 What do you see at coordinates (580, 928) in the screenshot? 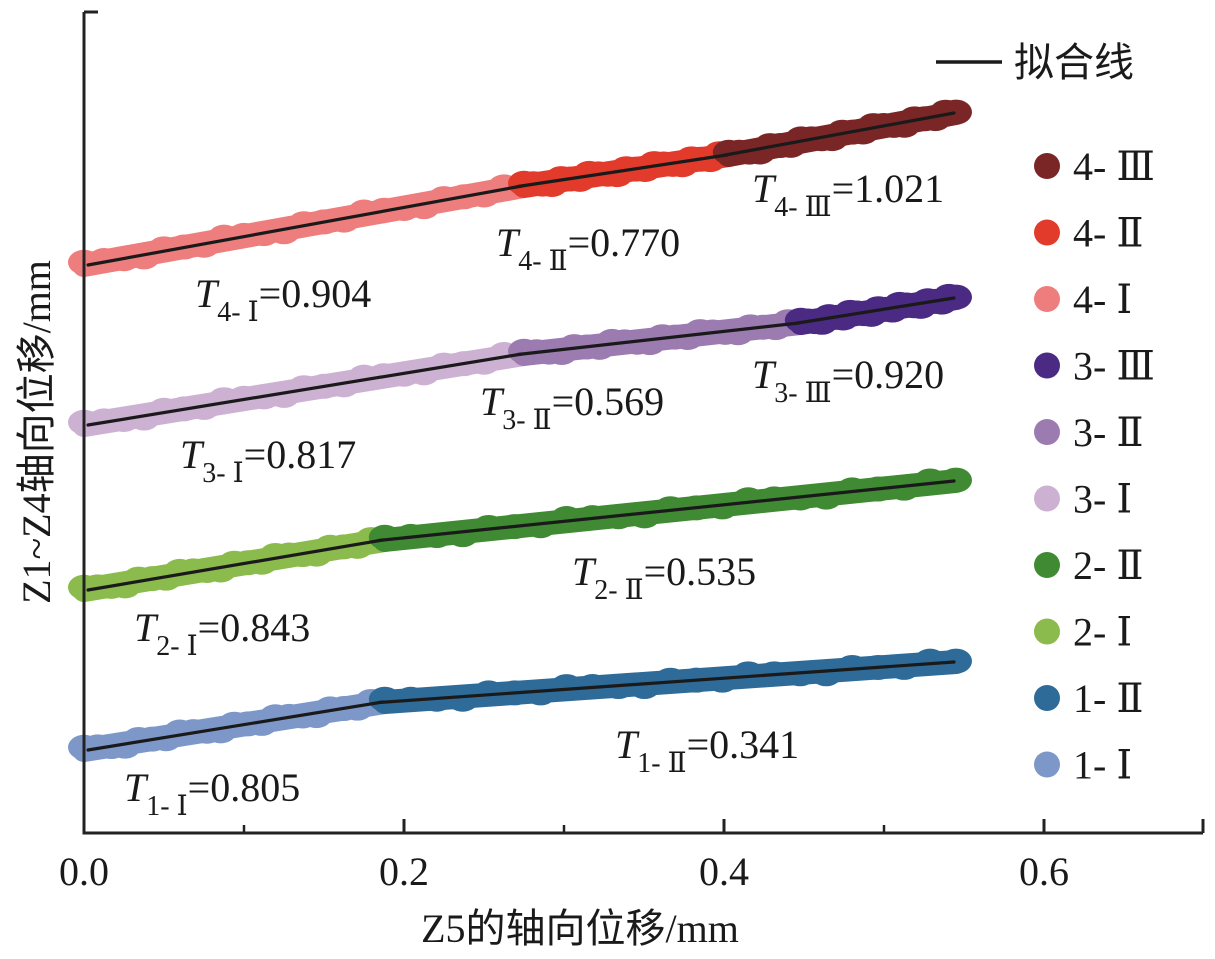
I see `x-axis-label: Z5的轴向位移/mm` at bounding box center [580, 928].